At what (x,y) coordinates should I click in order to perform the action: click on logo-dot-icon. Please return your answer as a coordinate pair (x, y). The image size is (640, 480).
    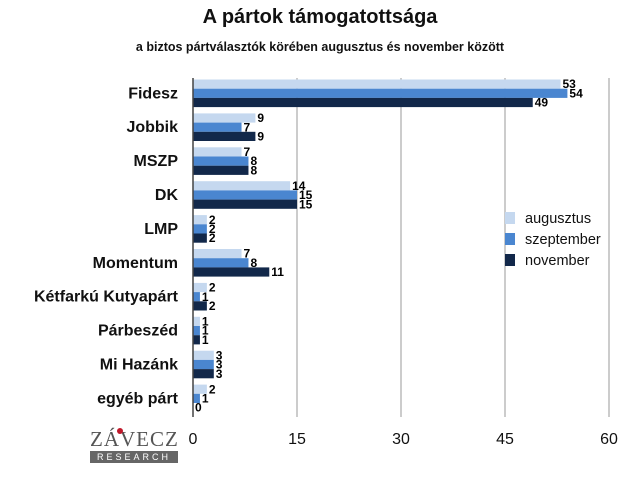
    Looking at the image, I should click on (120, 431).